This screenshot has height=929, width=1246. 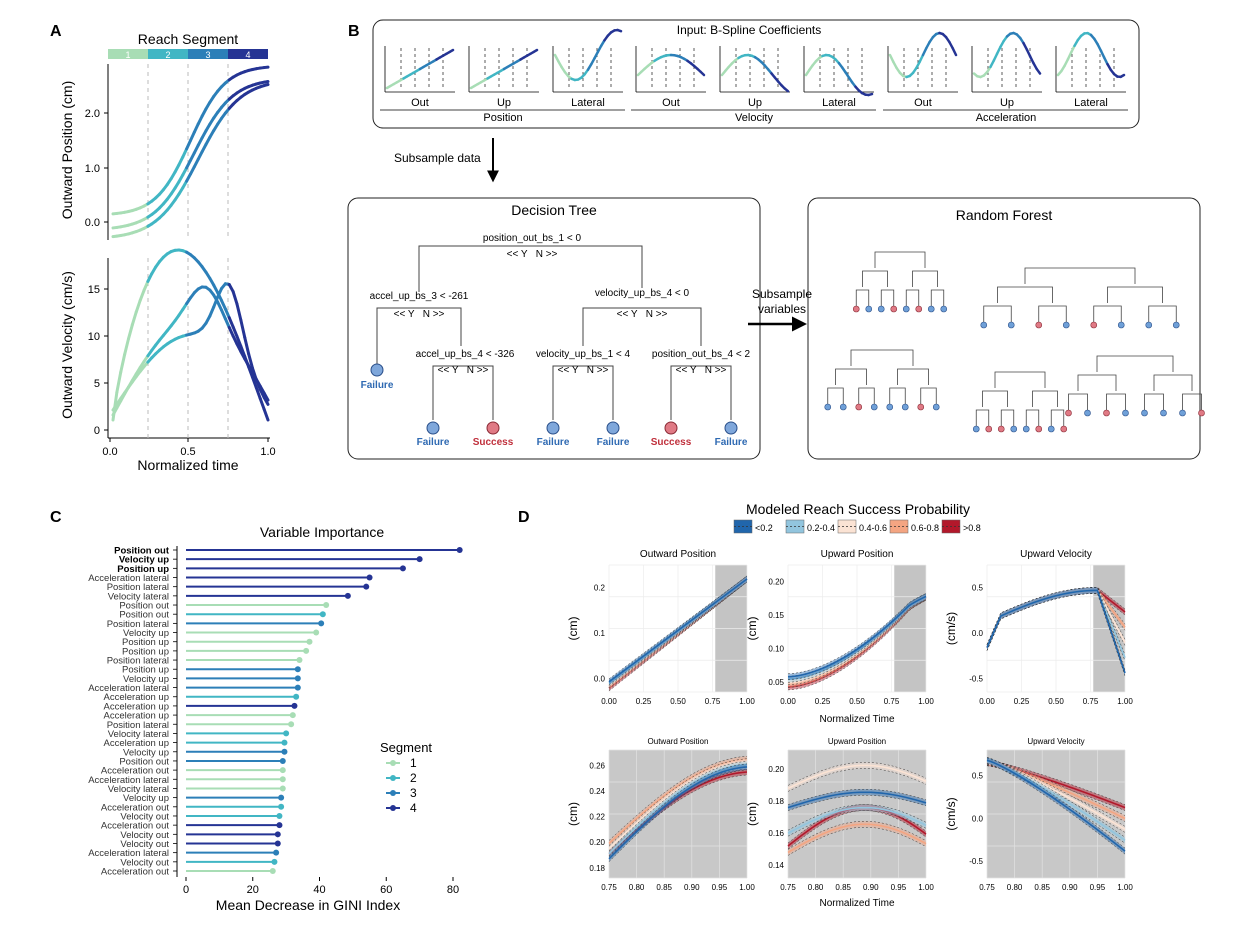 What do you see at coordinates (642, 314) in the screenshot?
I see `node-r1-yn: << Y N >>` at bounding box center [642, 314].